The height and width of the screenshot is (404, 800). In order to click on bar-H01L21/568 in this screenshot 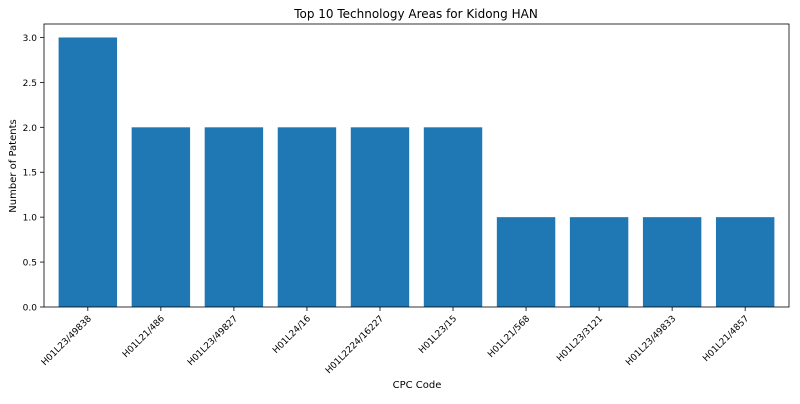, I will do `click(526, 262)`.